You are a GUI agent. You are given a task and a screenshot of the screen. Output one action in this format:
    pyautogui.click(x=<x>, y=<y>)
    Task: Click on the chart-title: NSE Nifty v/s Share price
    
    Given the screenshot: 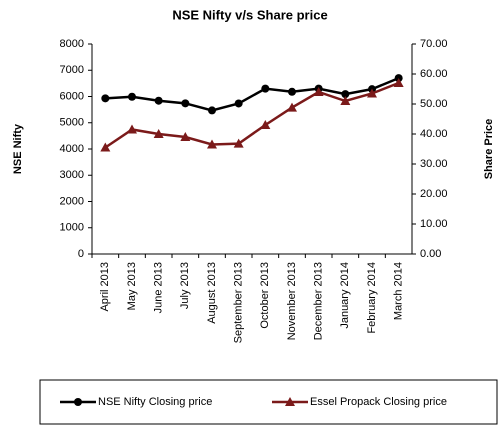 What is the action you would take?
    pyautogui.click(x=249, y=14)
    